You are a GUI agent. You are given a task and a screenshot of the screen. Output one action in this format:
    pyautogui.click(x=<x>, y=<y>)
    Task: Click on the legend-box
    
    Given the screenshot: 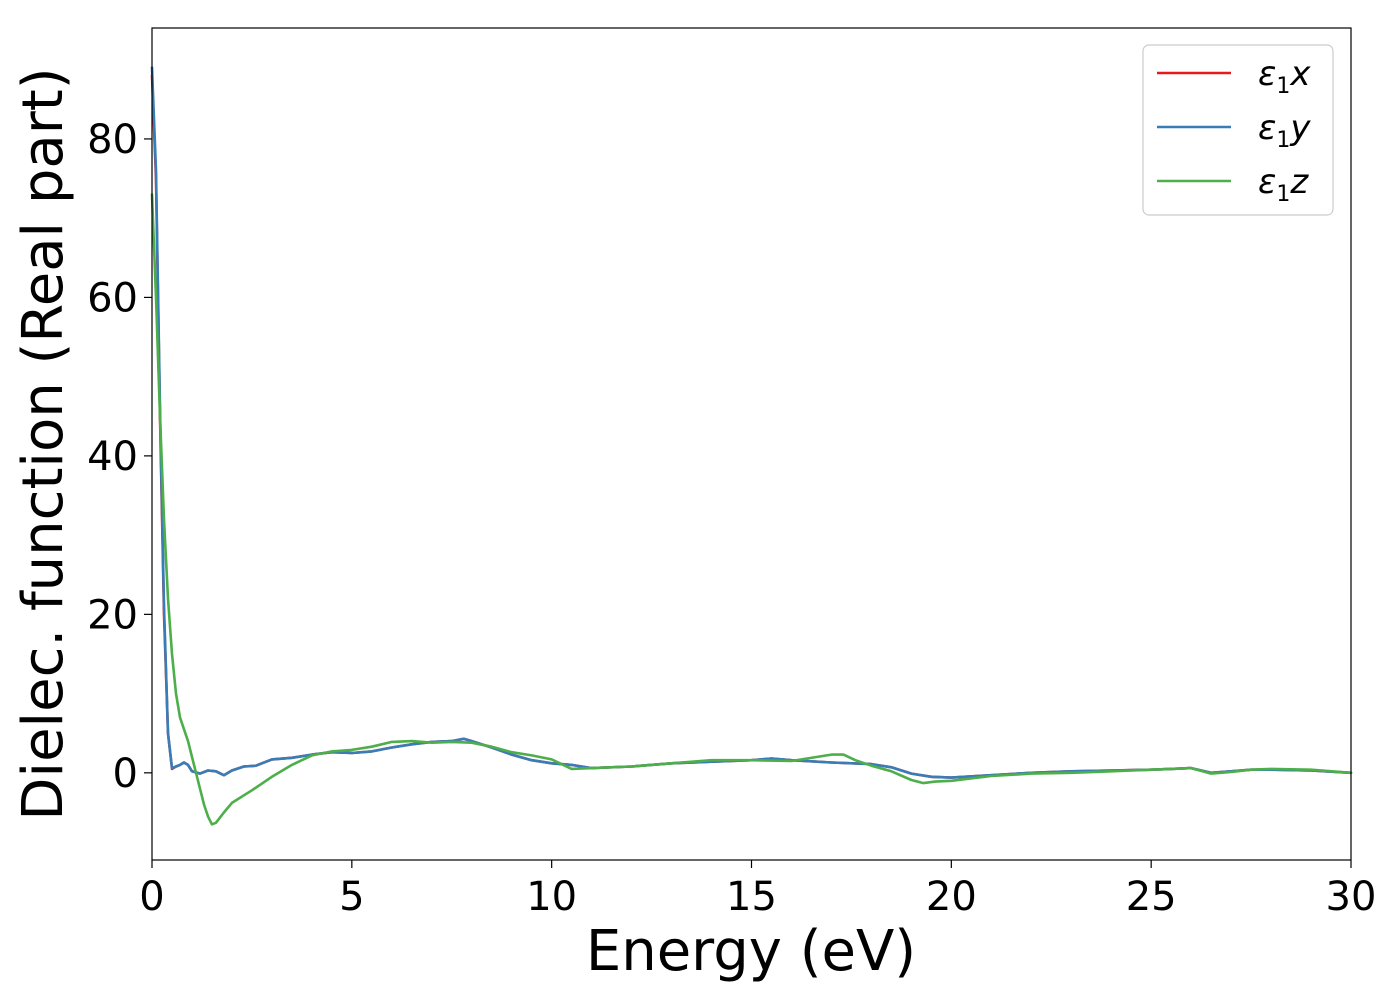 What is the action you would take?
    pyautogui.click(x=1238, y=130)
    